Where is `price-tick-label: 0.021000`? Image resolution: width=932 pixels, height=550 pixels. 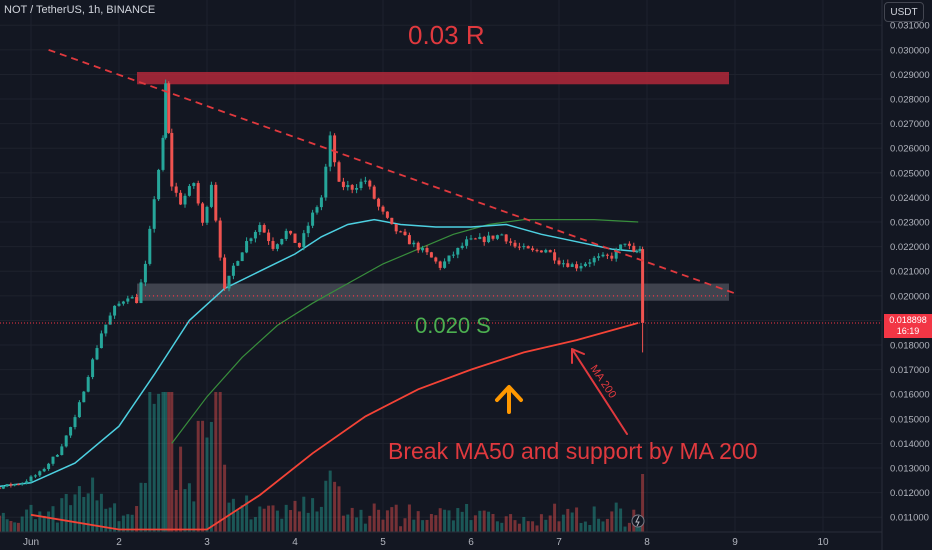
price-tick-label: 0.021000 is located at coordinates (910, 272).